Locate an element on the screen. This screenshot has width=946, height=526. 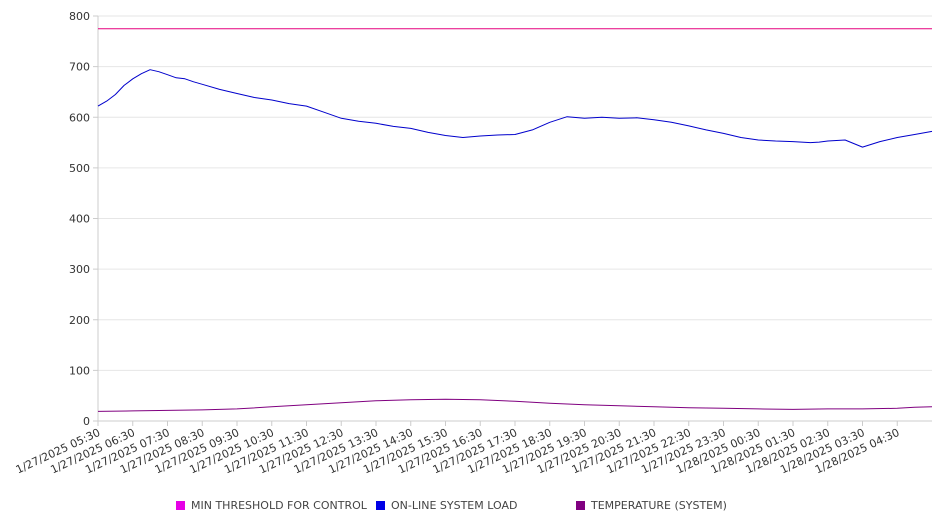
legend-item-min-threshold: MIN THRESHOLD FOR CONTROL is located at coordinates (271, 505).